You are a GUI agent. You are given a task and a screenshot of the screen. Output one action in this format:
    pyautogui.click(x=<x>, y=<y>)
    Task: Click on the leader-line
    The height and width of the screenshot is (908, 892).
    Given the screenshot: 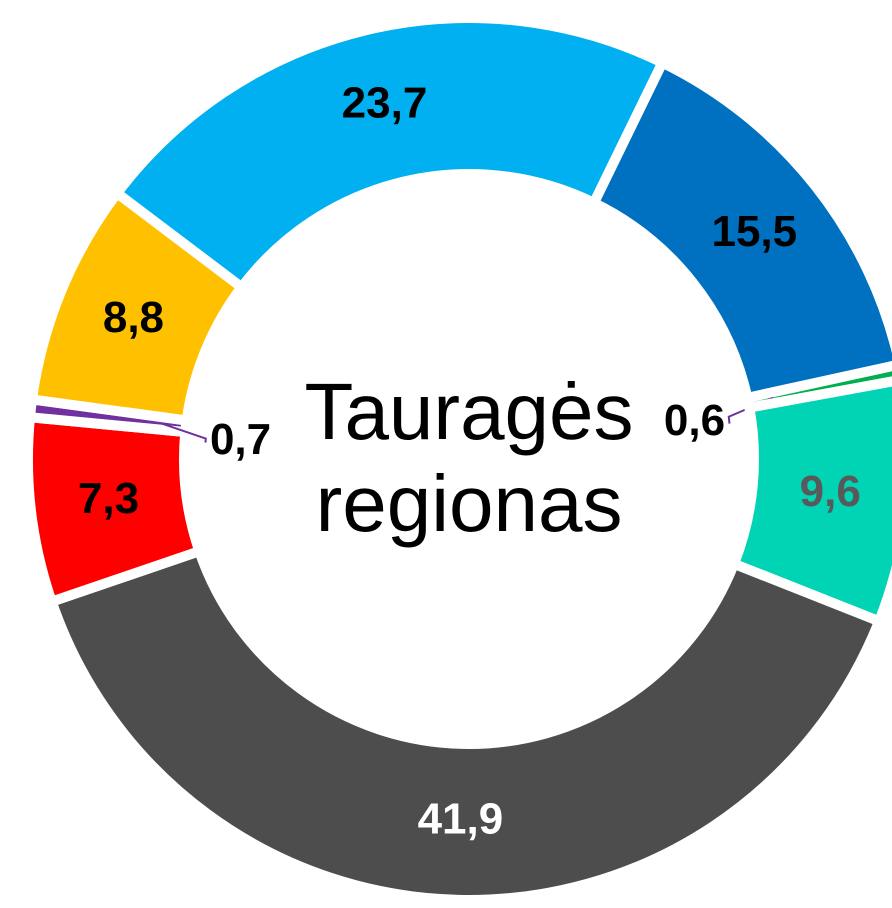 What is the action you would take?
    pyautogui.click(x=183, y=432)
    